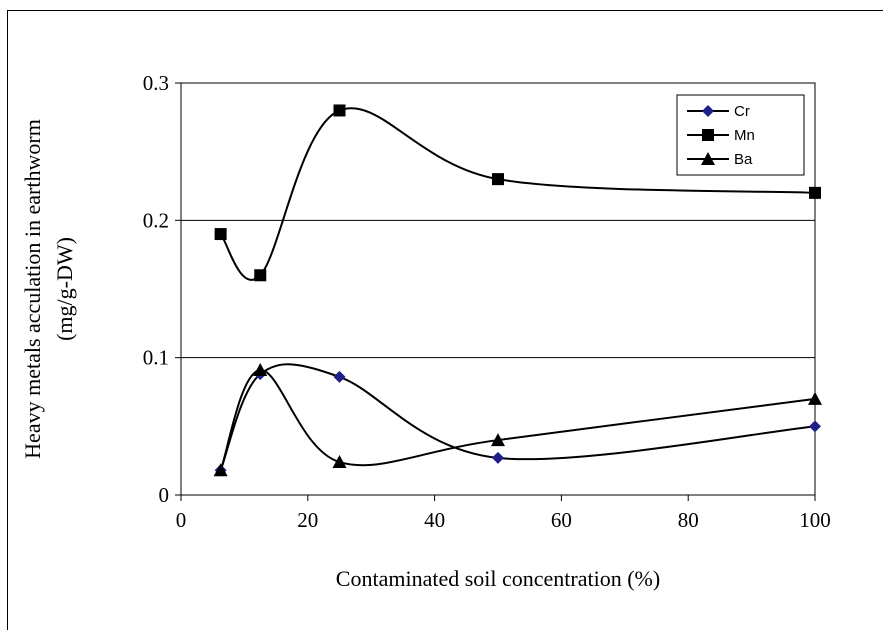 This screenshot has width=883, height=630. What do you see at coordinates (307, 520) in the screenshot?
I see `x-tick-label-1: 20` at bounding box center [307, 520].